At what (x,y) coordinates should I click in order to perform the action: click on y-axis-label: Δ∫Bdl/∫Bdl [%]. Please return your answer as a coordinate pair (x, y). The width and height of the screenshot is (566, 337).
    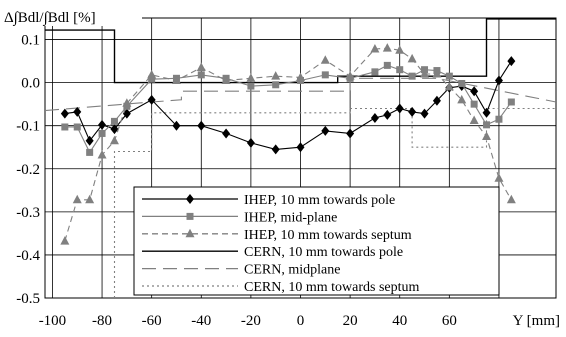
    Looking at the image, I should click on (50, 18).